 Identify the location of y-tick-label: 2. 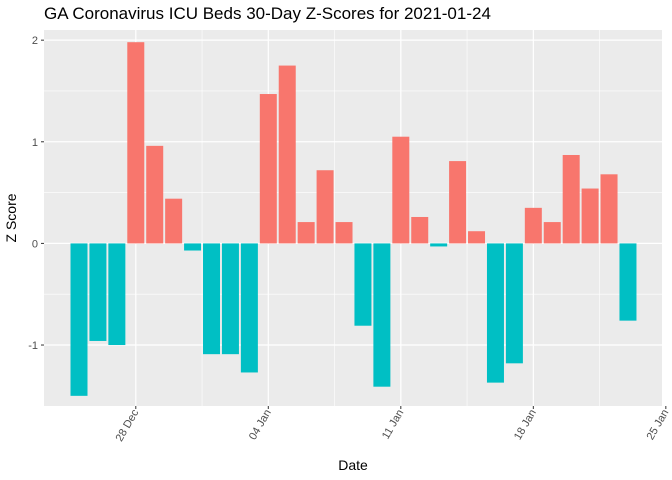
(35, 41).